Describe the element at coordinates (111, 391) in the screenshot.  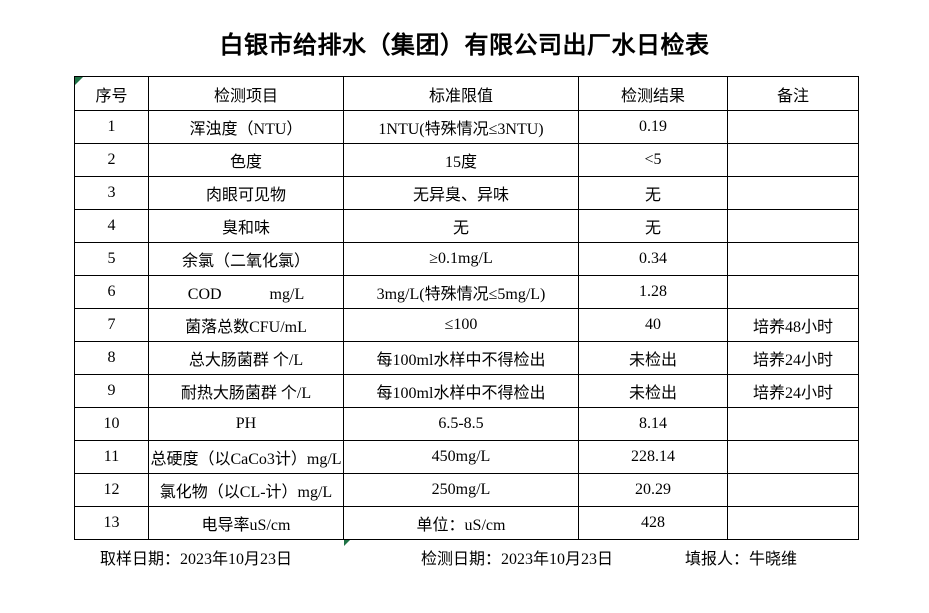
I see `row-number-cell: 9` at that location.